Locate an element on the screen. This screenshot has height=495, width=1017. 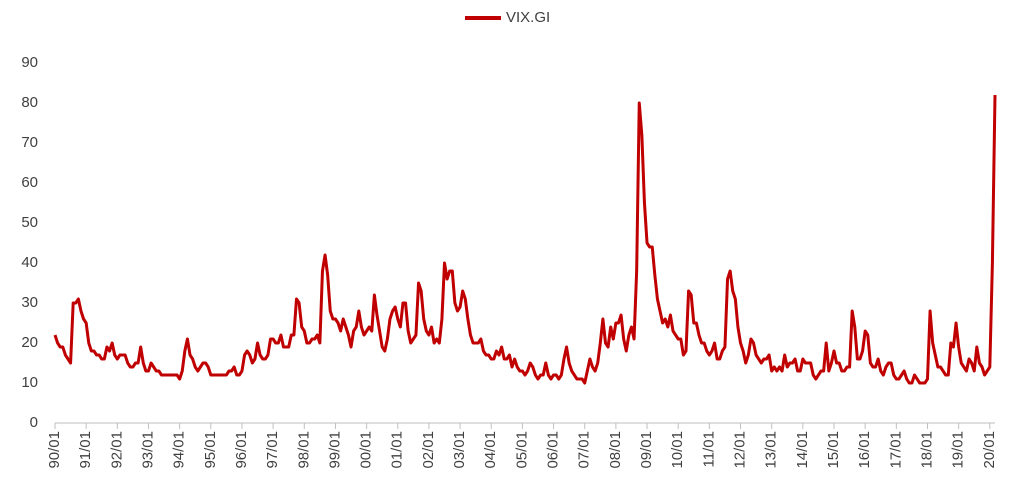
x-tick-label: 92/01 is located at coordinates (116, 450).